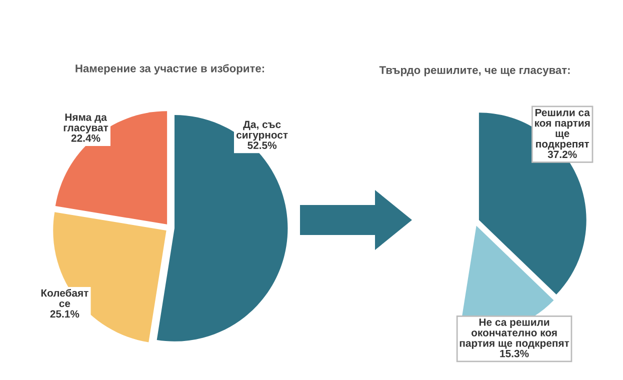 This screenshot has width=623, height=380. Describe the element at coordinates (262, 146) in the screenshot. I see `data-label: 52.5%` at that location.